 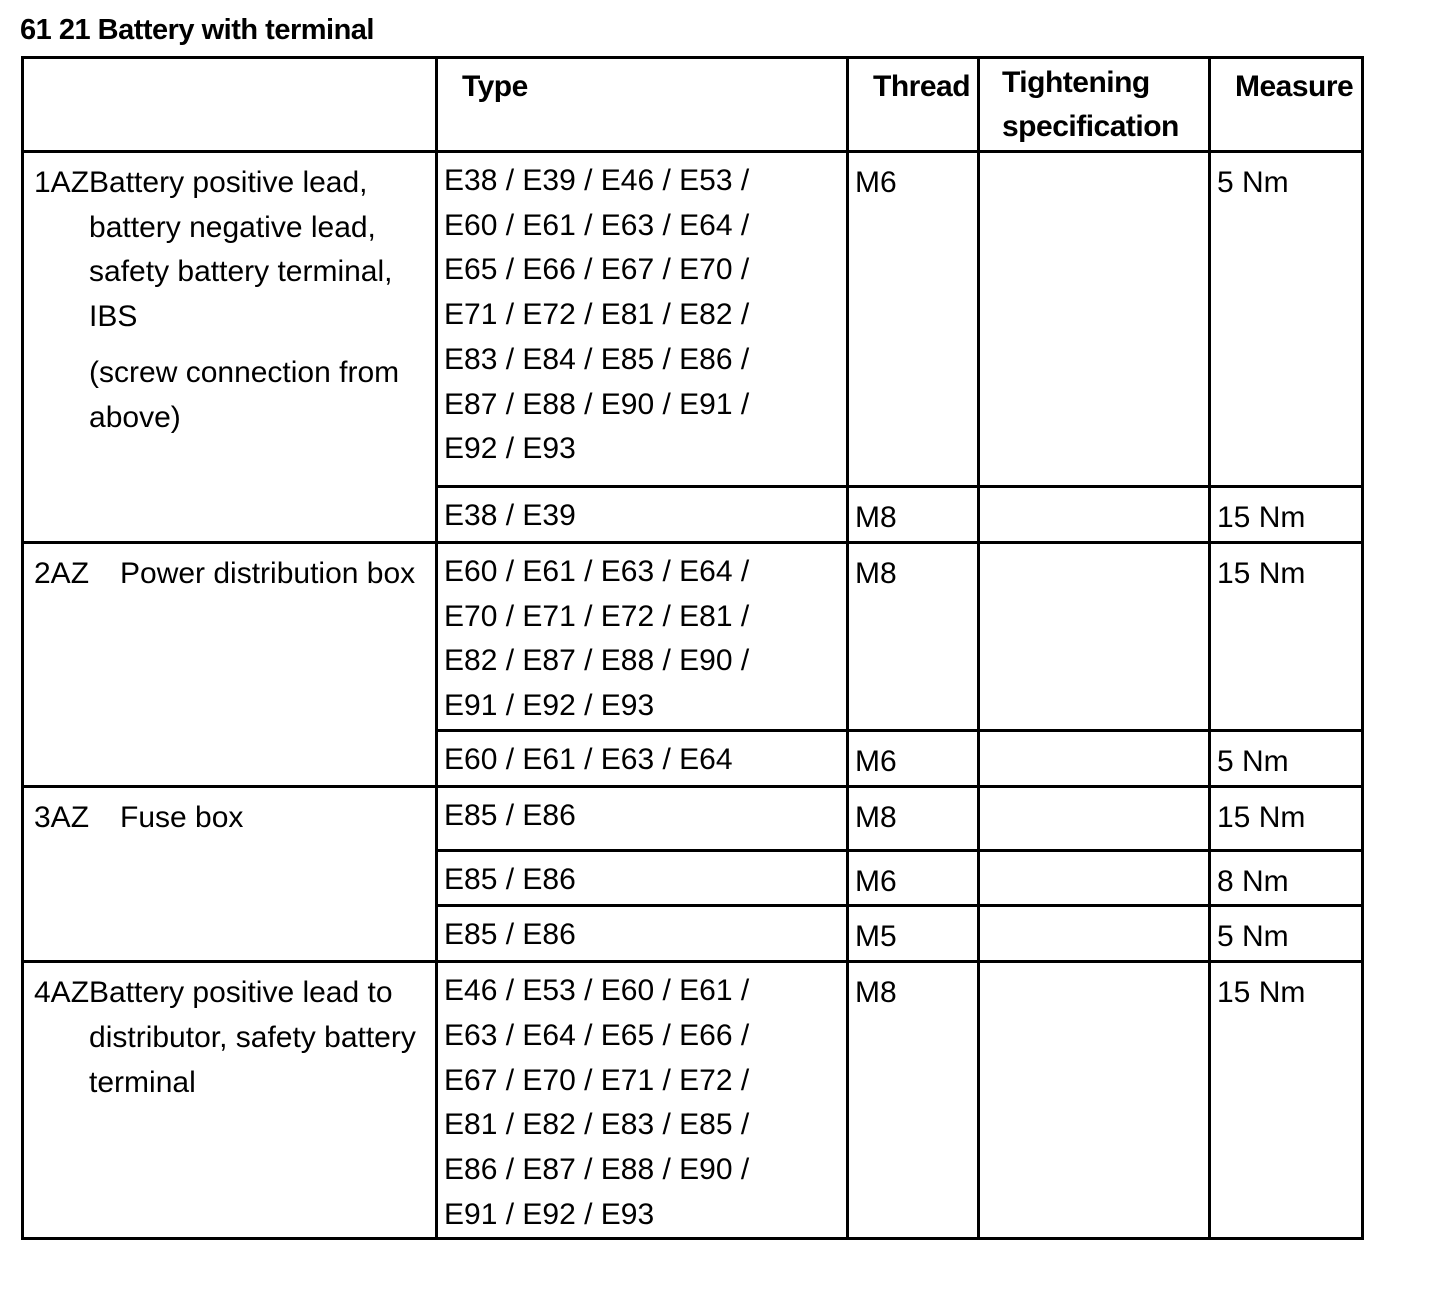 I want to click on thread-value: M5, so click(x=876, y=937).